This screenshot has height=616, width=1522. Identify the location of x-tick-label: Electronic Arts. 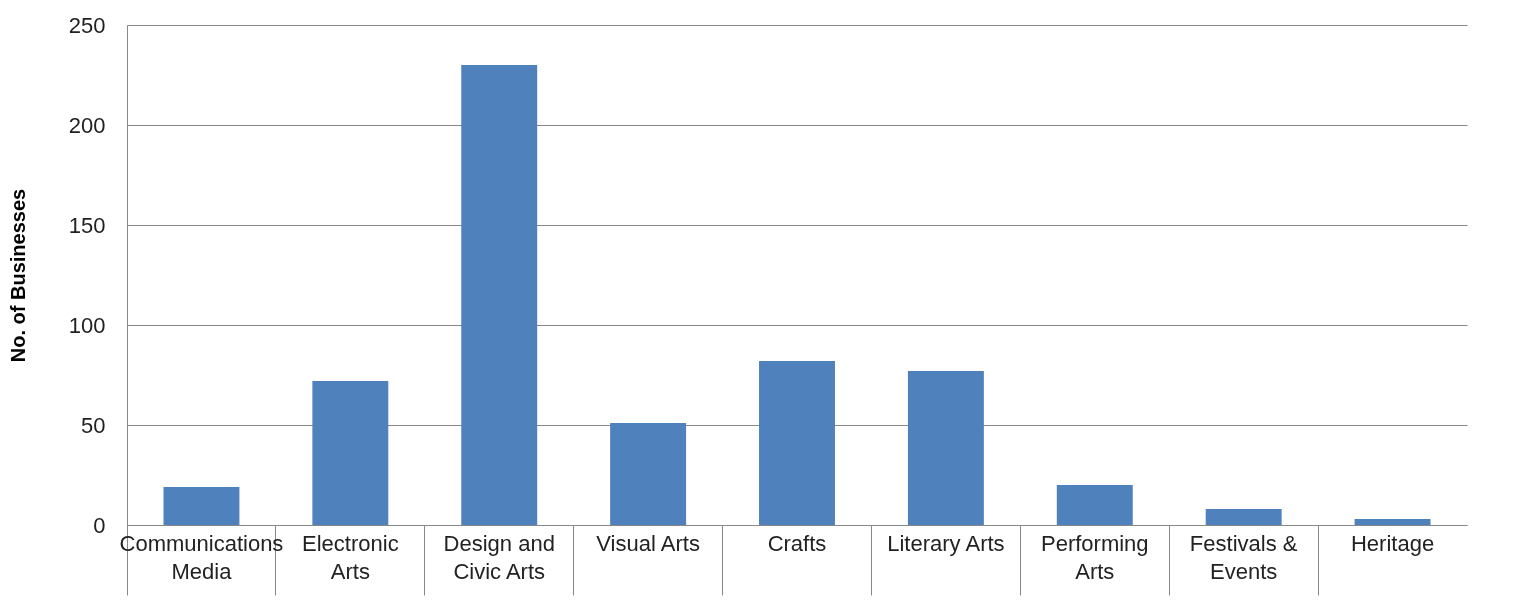
(350, 557).